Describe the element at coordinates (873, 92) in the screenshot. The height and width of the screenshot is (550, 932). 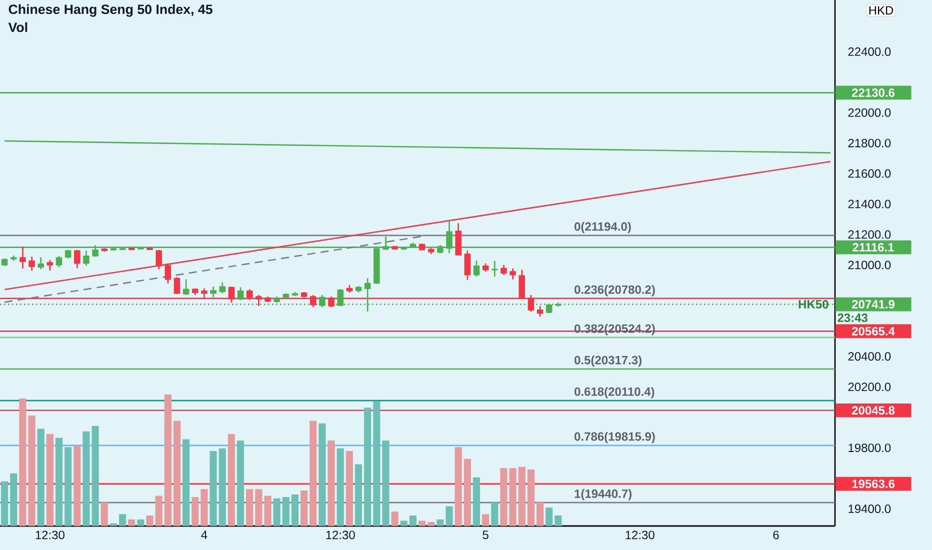
I see `ref-line-label: 22130.6` at that location.